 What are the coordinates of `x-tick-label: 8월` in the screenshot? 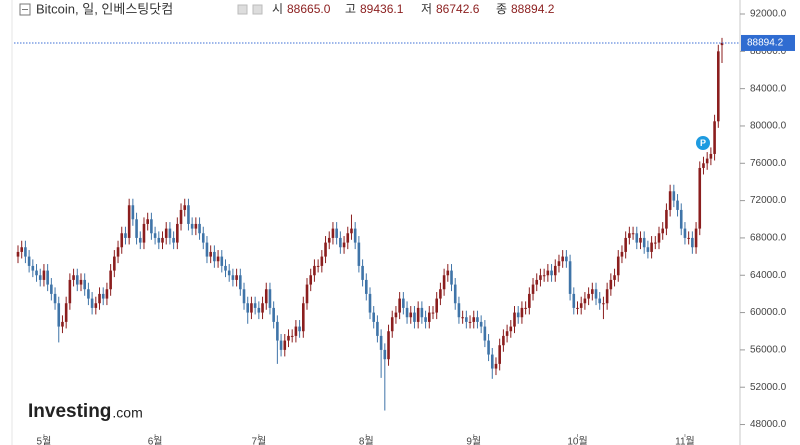 It's located at (366, 440).